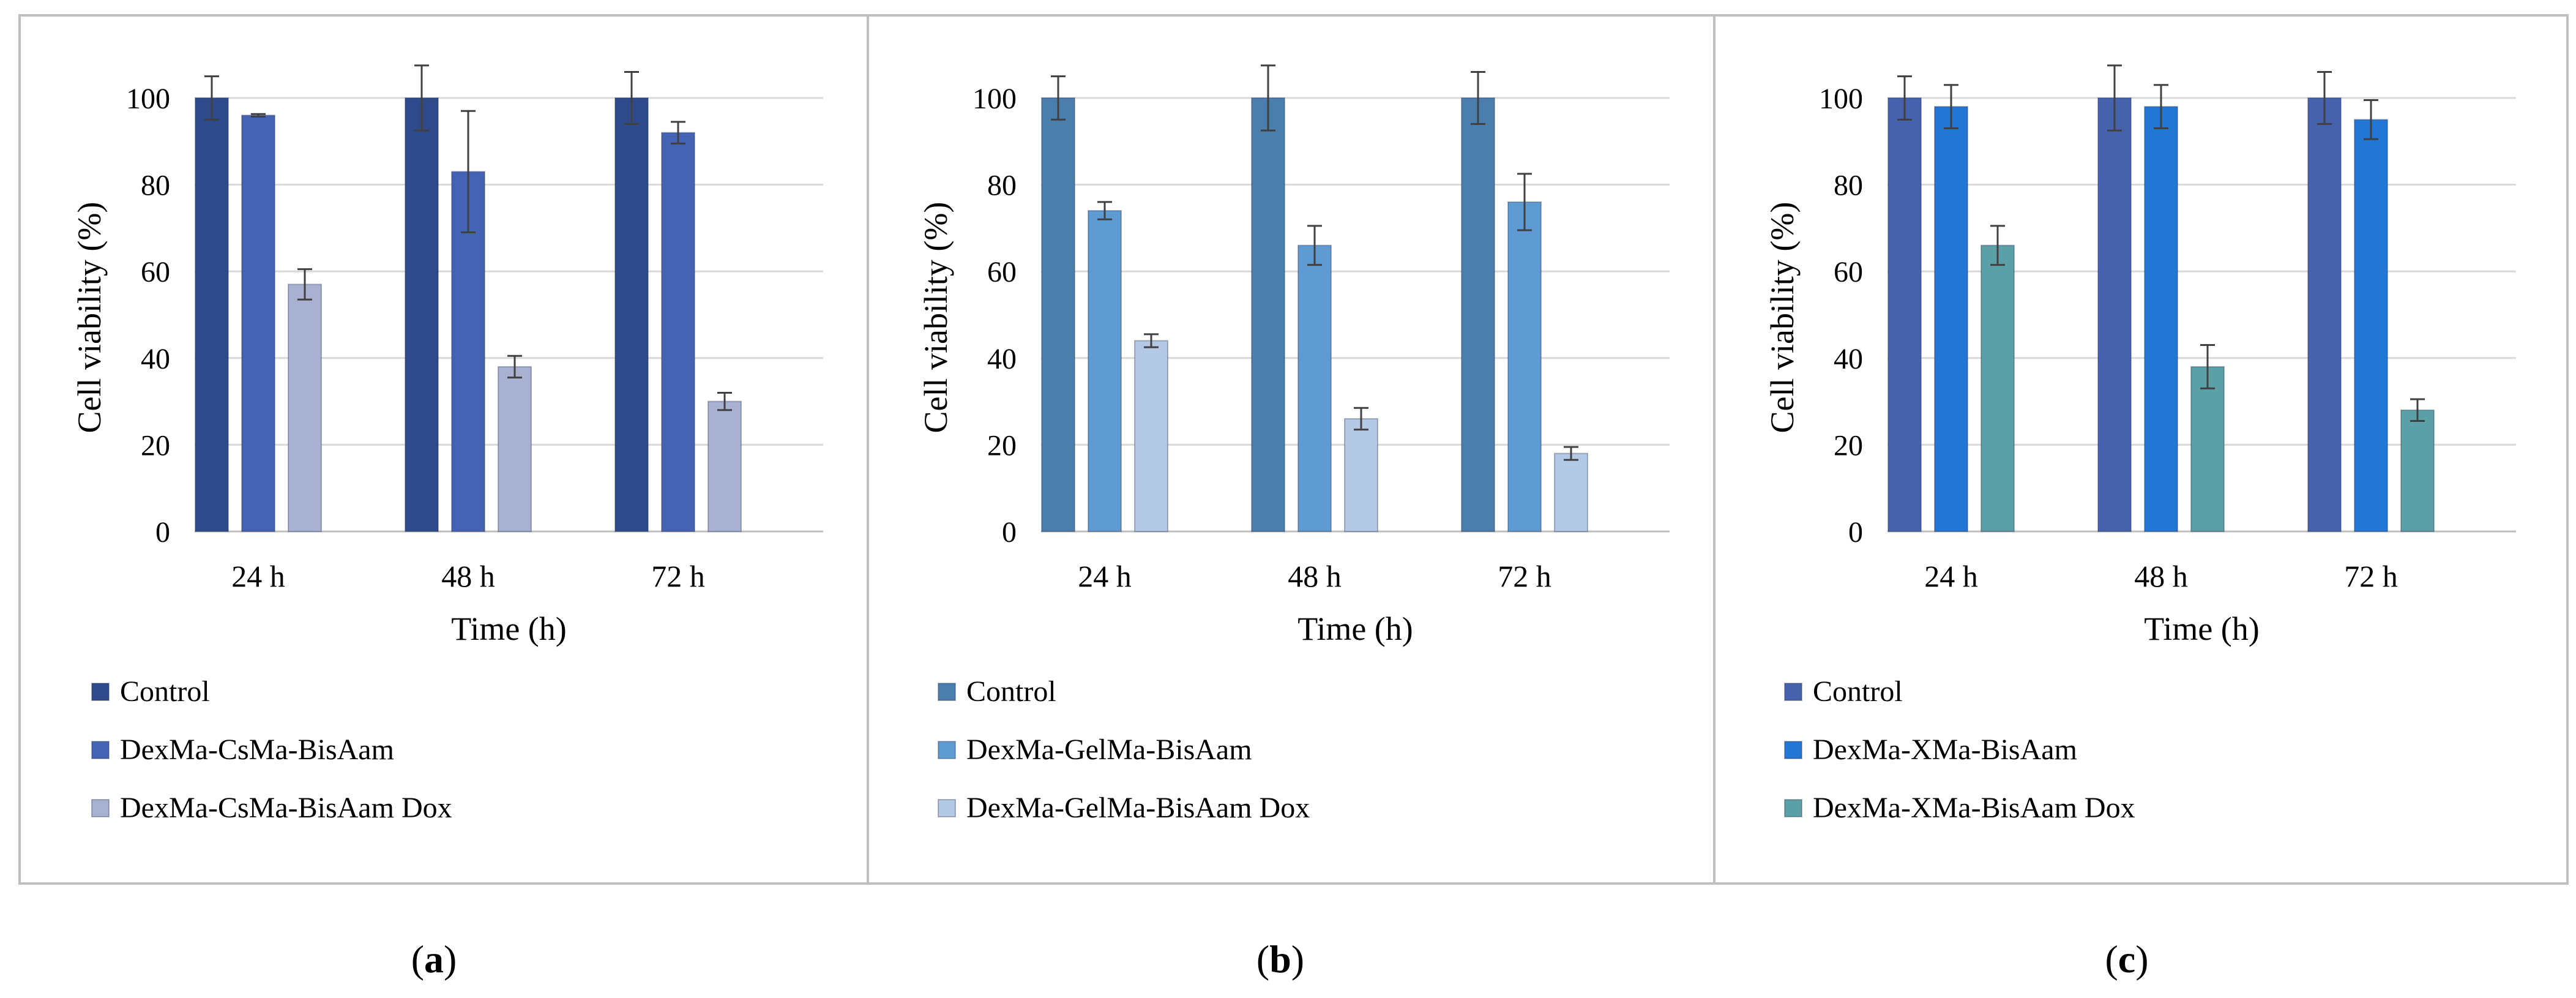 This screenshot has width=2576, height=998. Describe the element at coordinates (1109, 749) in the screenshot. I see `legend-label: DexMa-GelMa-BisAam` at that location.